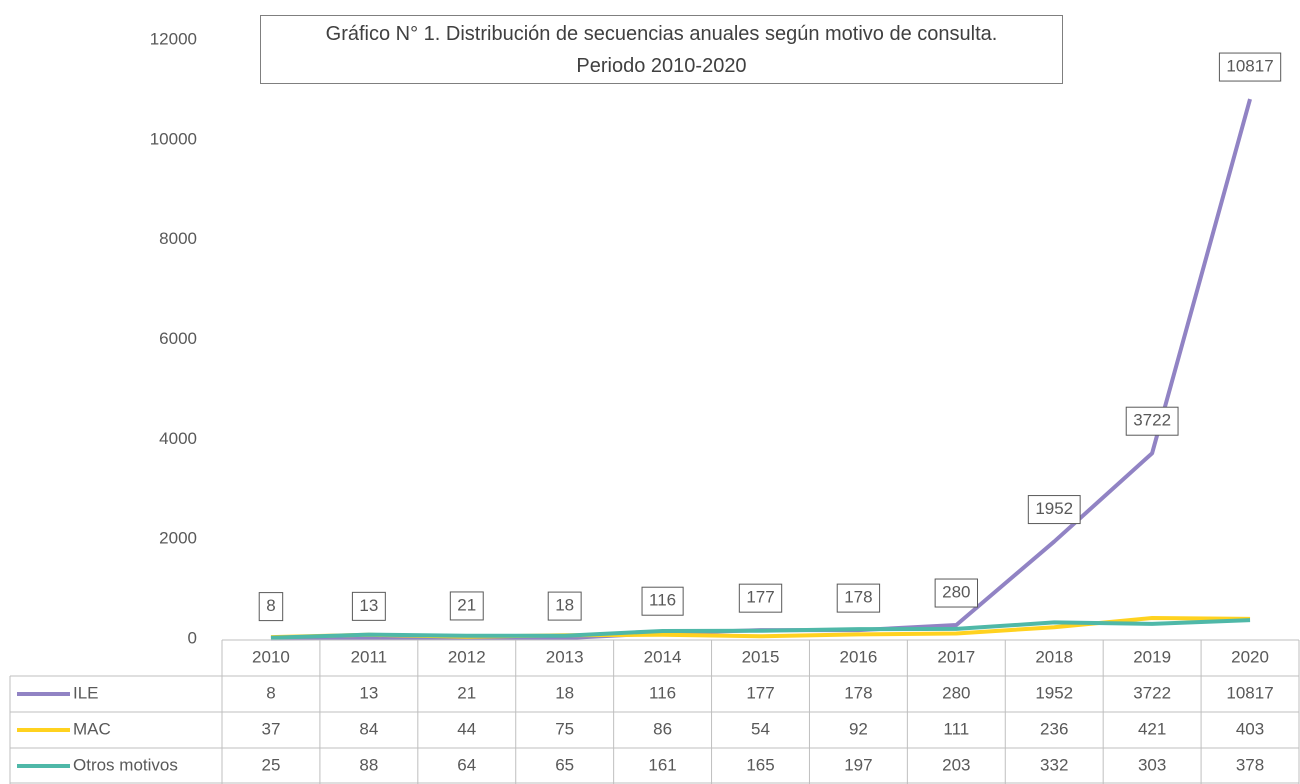 The height and width of the screenshot is (784, 1300). What do you see at coordinates (368, 692) in the screenshot?
I see `table-value: 13` at bounding box center [368, 692].